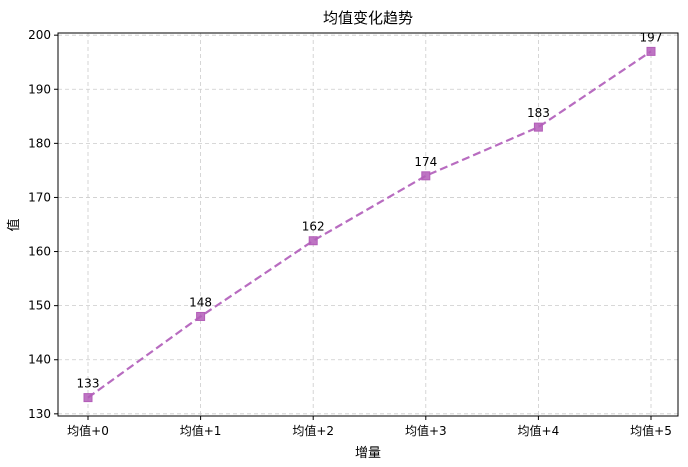 This screenshot has width=688, height=467. What do you see at coordinates (313, 227) in the screenshot?
I see `data-label: 162` at bounding box center [313, 227].